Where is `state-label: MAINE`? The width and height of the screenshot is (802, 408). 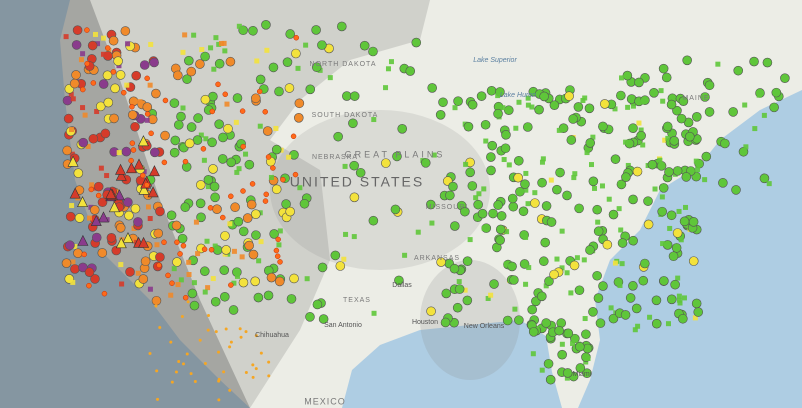
state-label: MAINE is located at coordinates (695, 98).